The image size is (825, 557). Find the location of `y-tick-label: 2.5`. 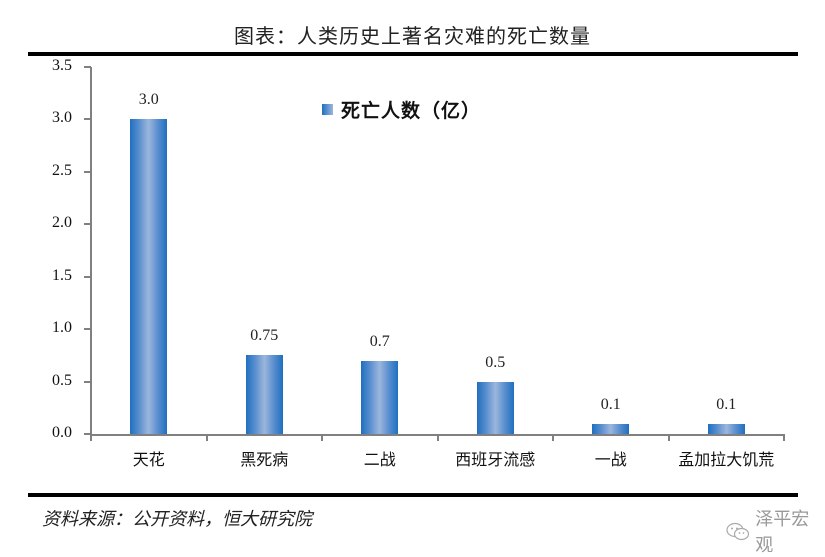

y-tick-label: 2.5 is located at coordinates (62, 170).